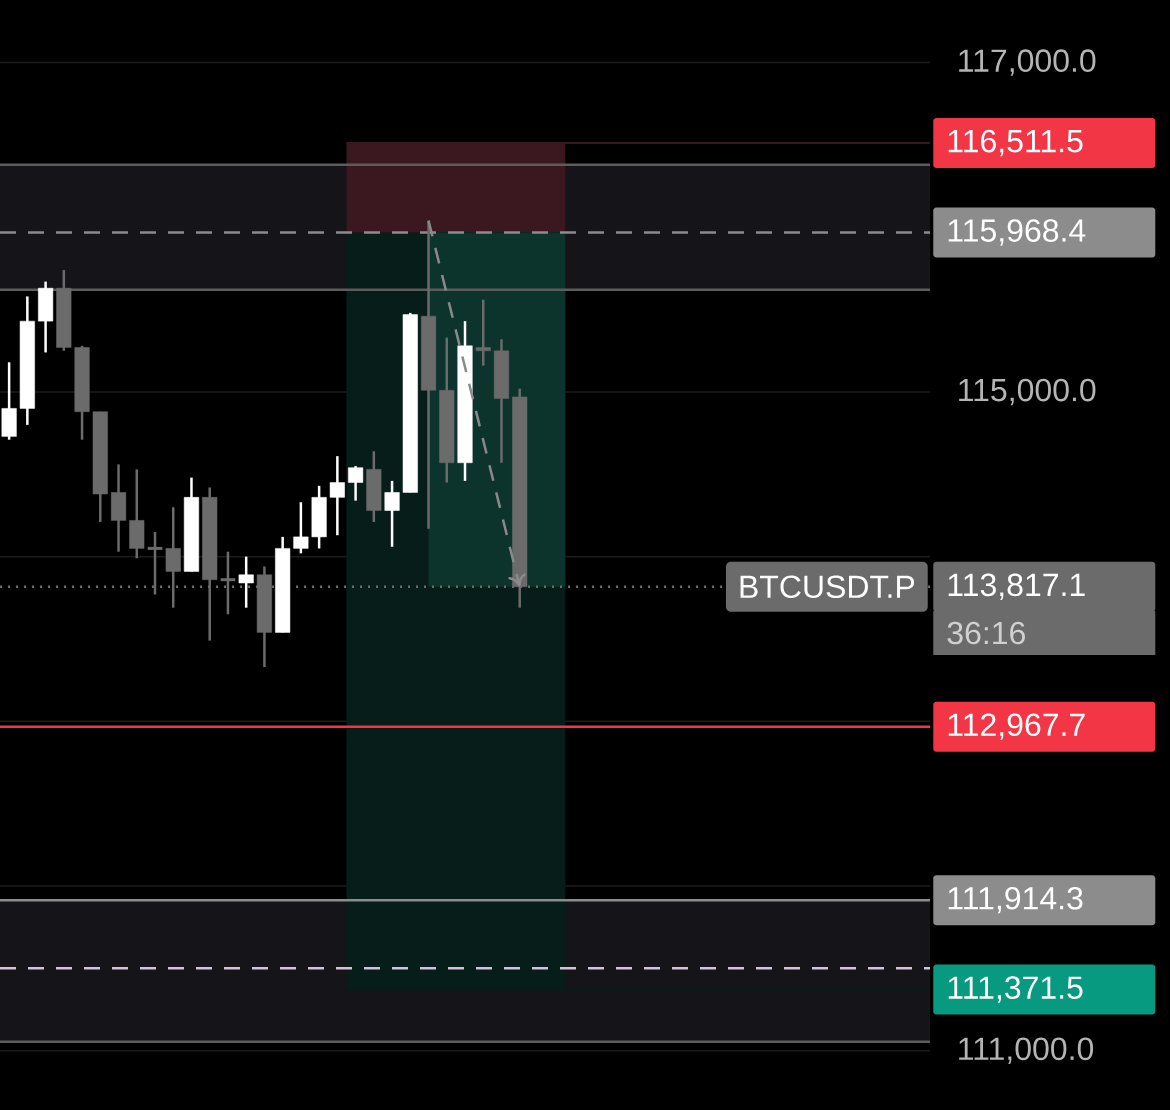 The height and width of the screenshot is (1110, 1170). Describe the element at coordinates (1016, 586) in the screenshot. I see `ref-line-label: 113,817.1` at that location.